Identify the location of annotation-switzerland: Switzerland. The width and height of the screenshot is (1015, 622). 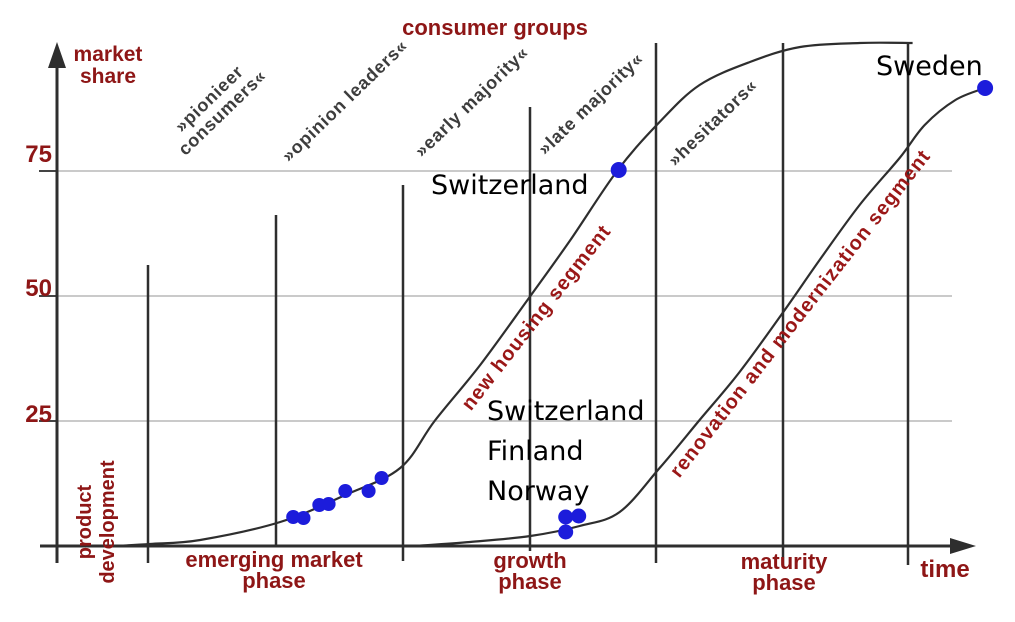
(510, 185).